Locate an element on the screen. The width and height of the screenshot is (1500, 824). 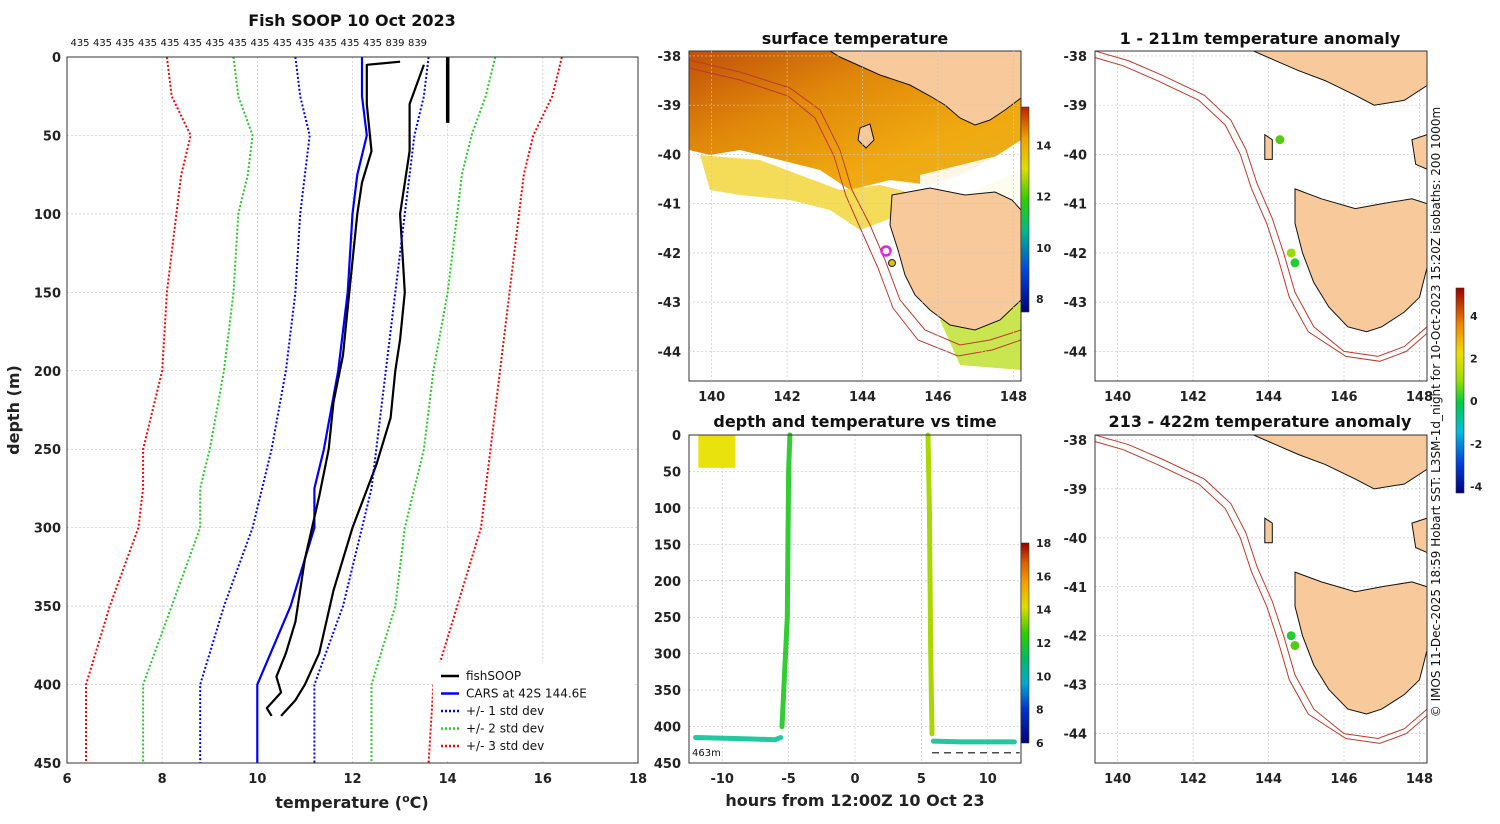
time-series-cast-1-bottom is located at coordinates (738, 739).